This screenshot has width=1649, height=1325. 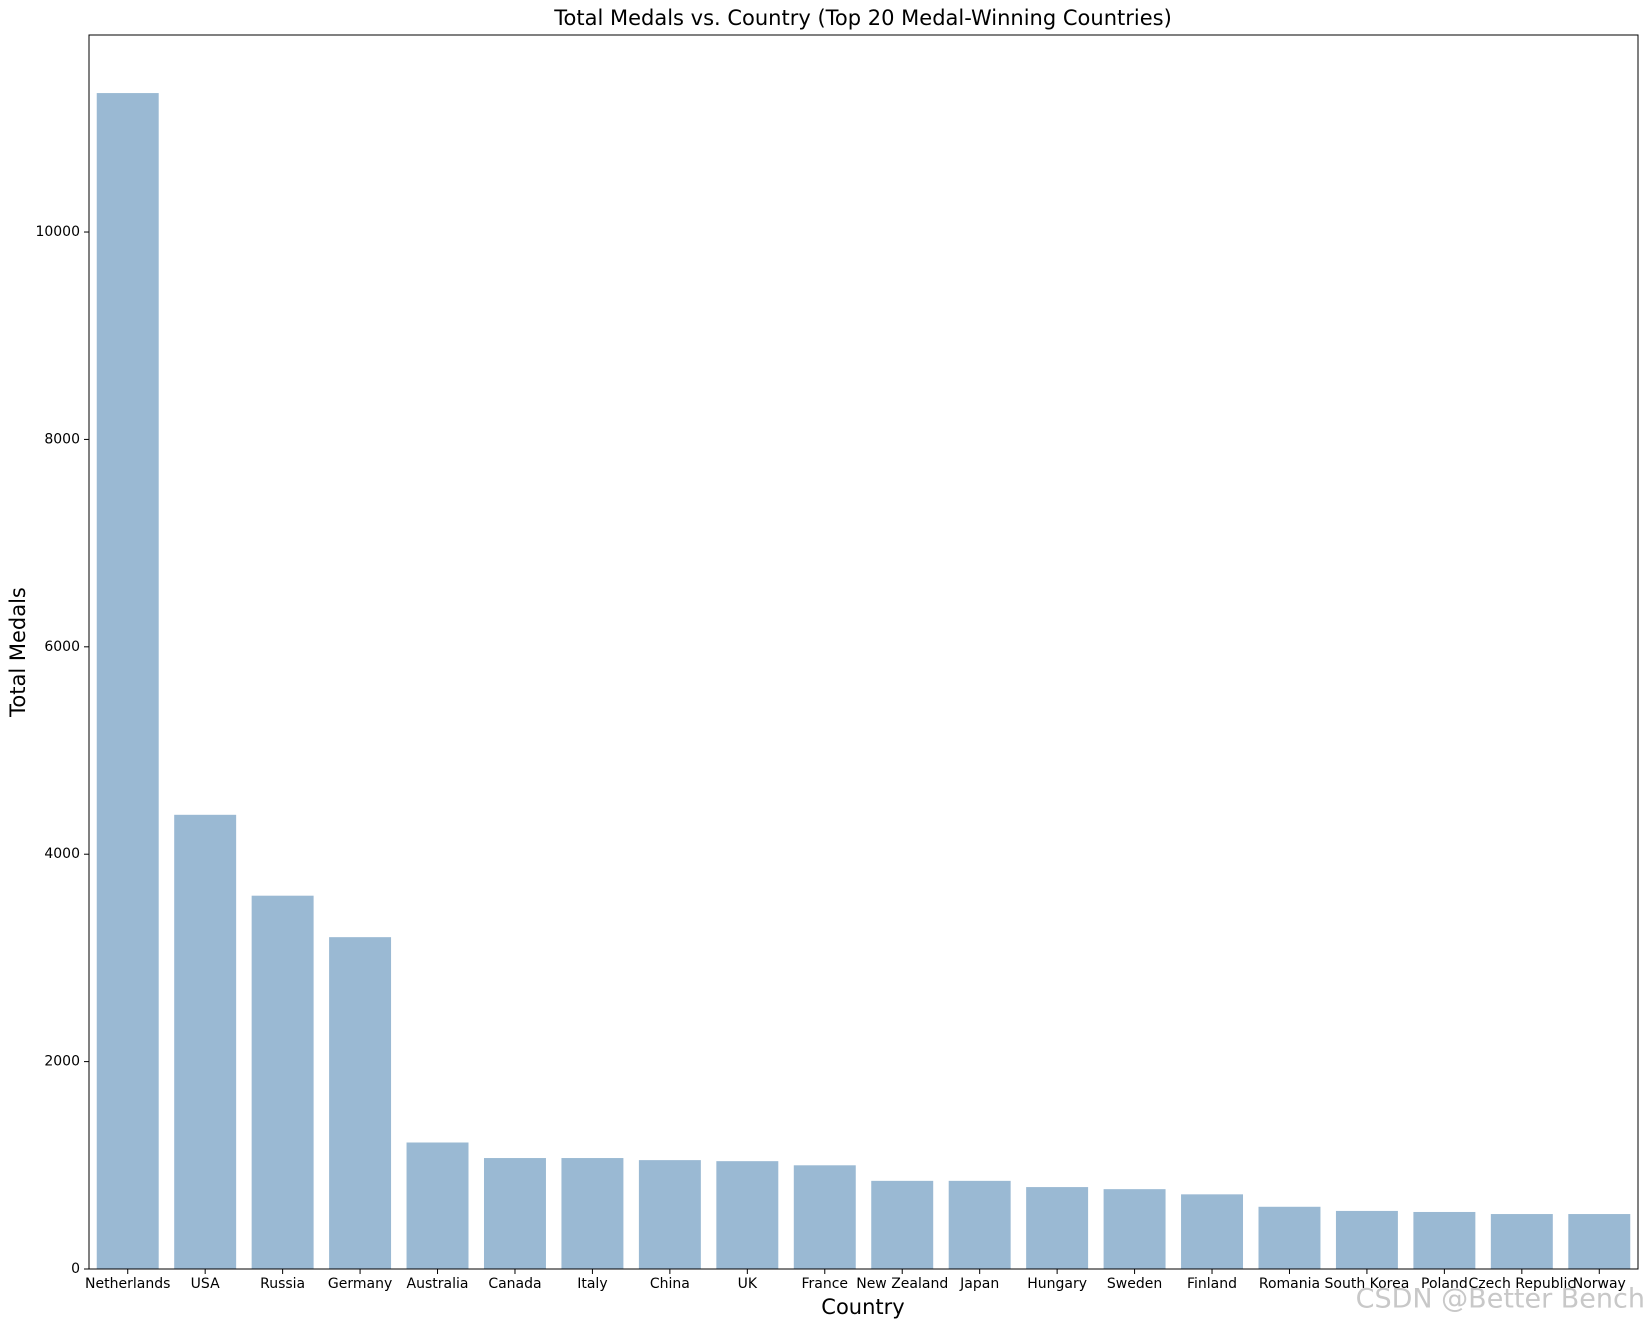 What do you see at coordinates (824, 1284) in the screenshot?
I see `x-tick-label: France` at bounding box center [824, 1284].